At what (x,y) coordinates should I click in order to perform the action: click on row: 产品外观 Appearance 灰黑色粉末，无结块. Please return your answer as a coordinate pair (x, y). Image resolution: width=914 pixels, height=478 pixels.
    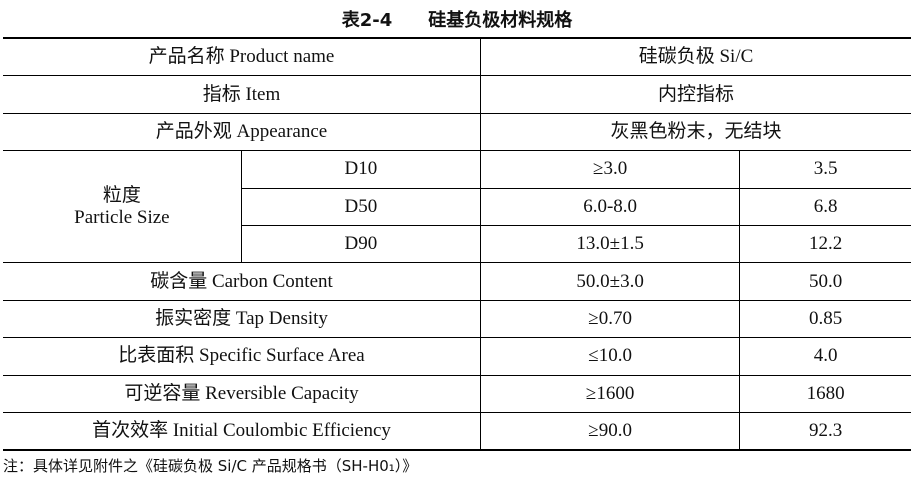
    Looking at the image, I should click on (457, 132).